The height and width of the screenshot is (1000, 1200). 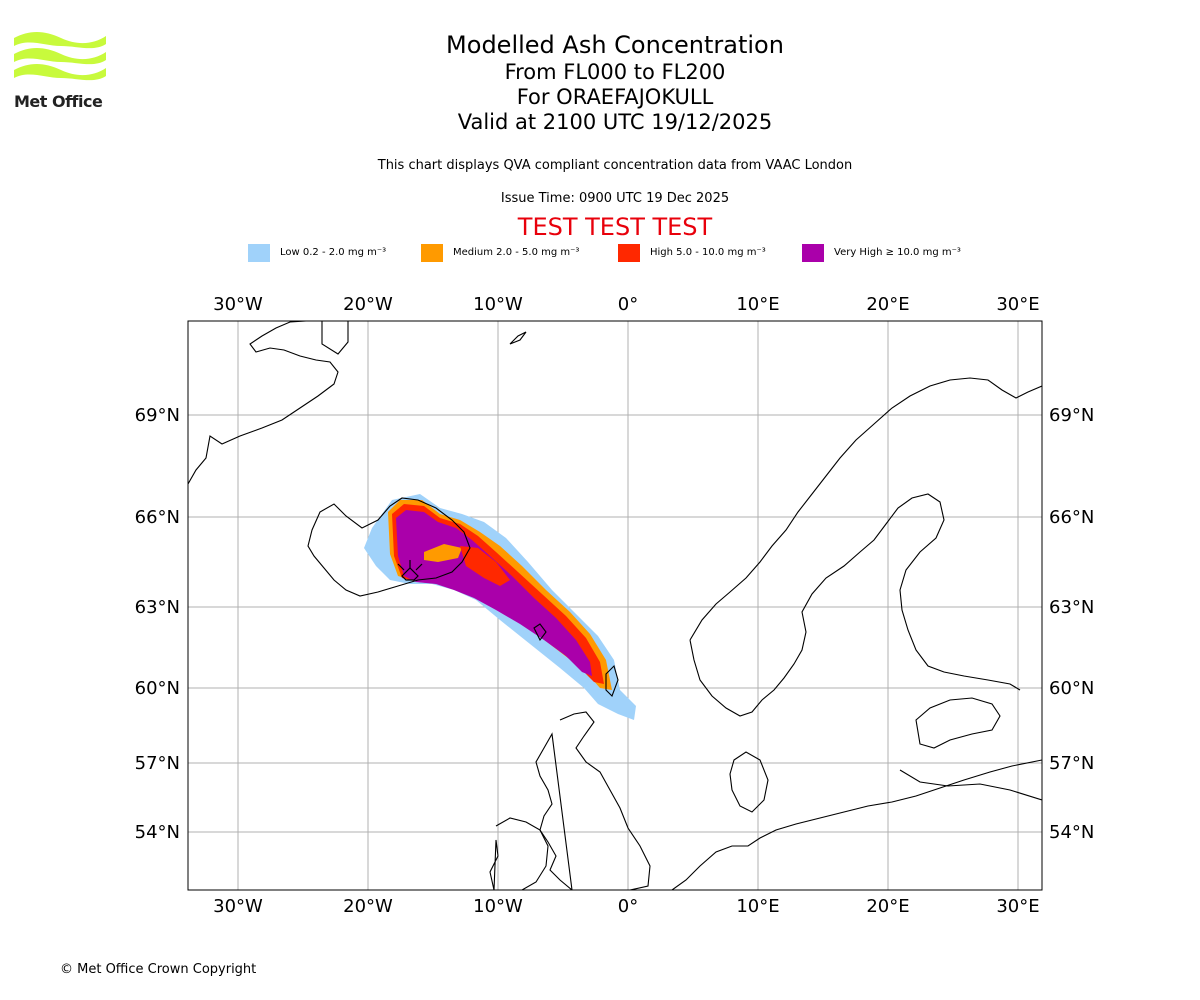 What do you see at coordinates (897, 252) in the screenshot?
I see `legend-label-very-high: Very High ≥ 10.0 mg m⁻³` at bounding box center [897, 252].